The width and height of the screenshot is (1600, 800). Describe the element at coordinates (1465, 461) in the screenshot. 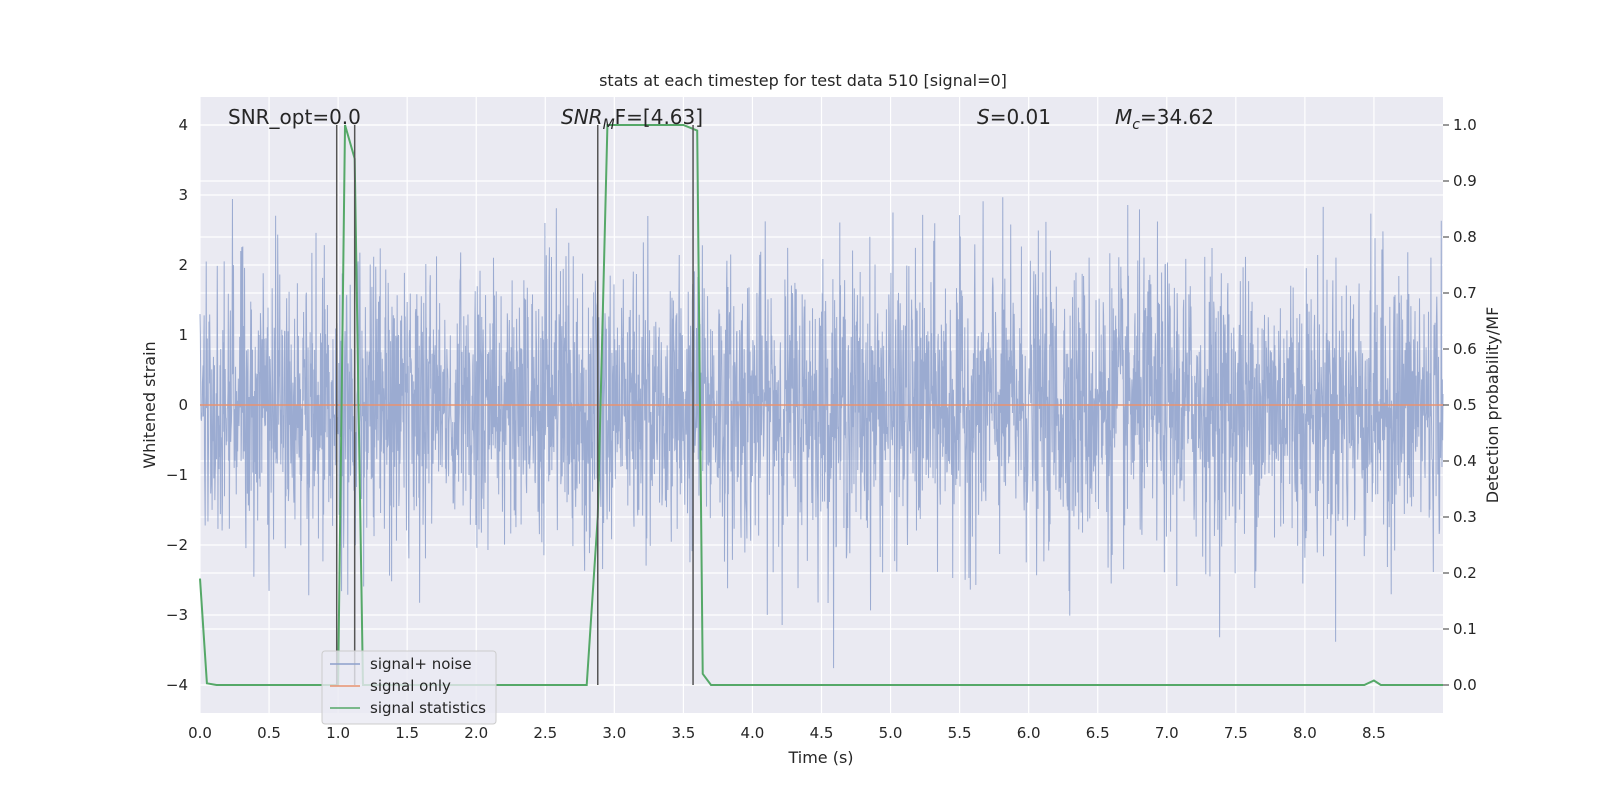

I see `right-y-tick-label: 0.4` at that location.